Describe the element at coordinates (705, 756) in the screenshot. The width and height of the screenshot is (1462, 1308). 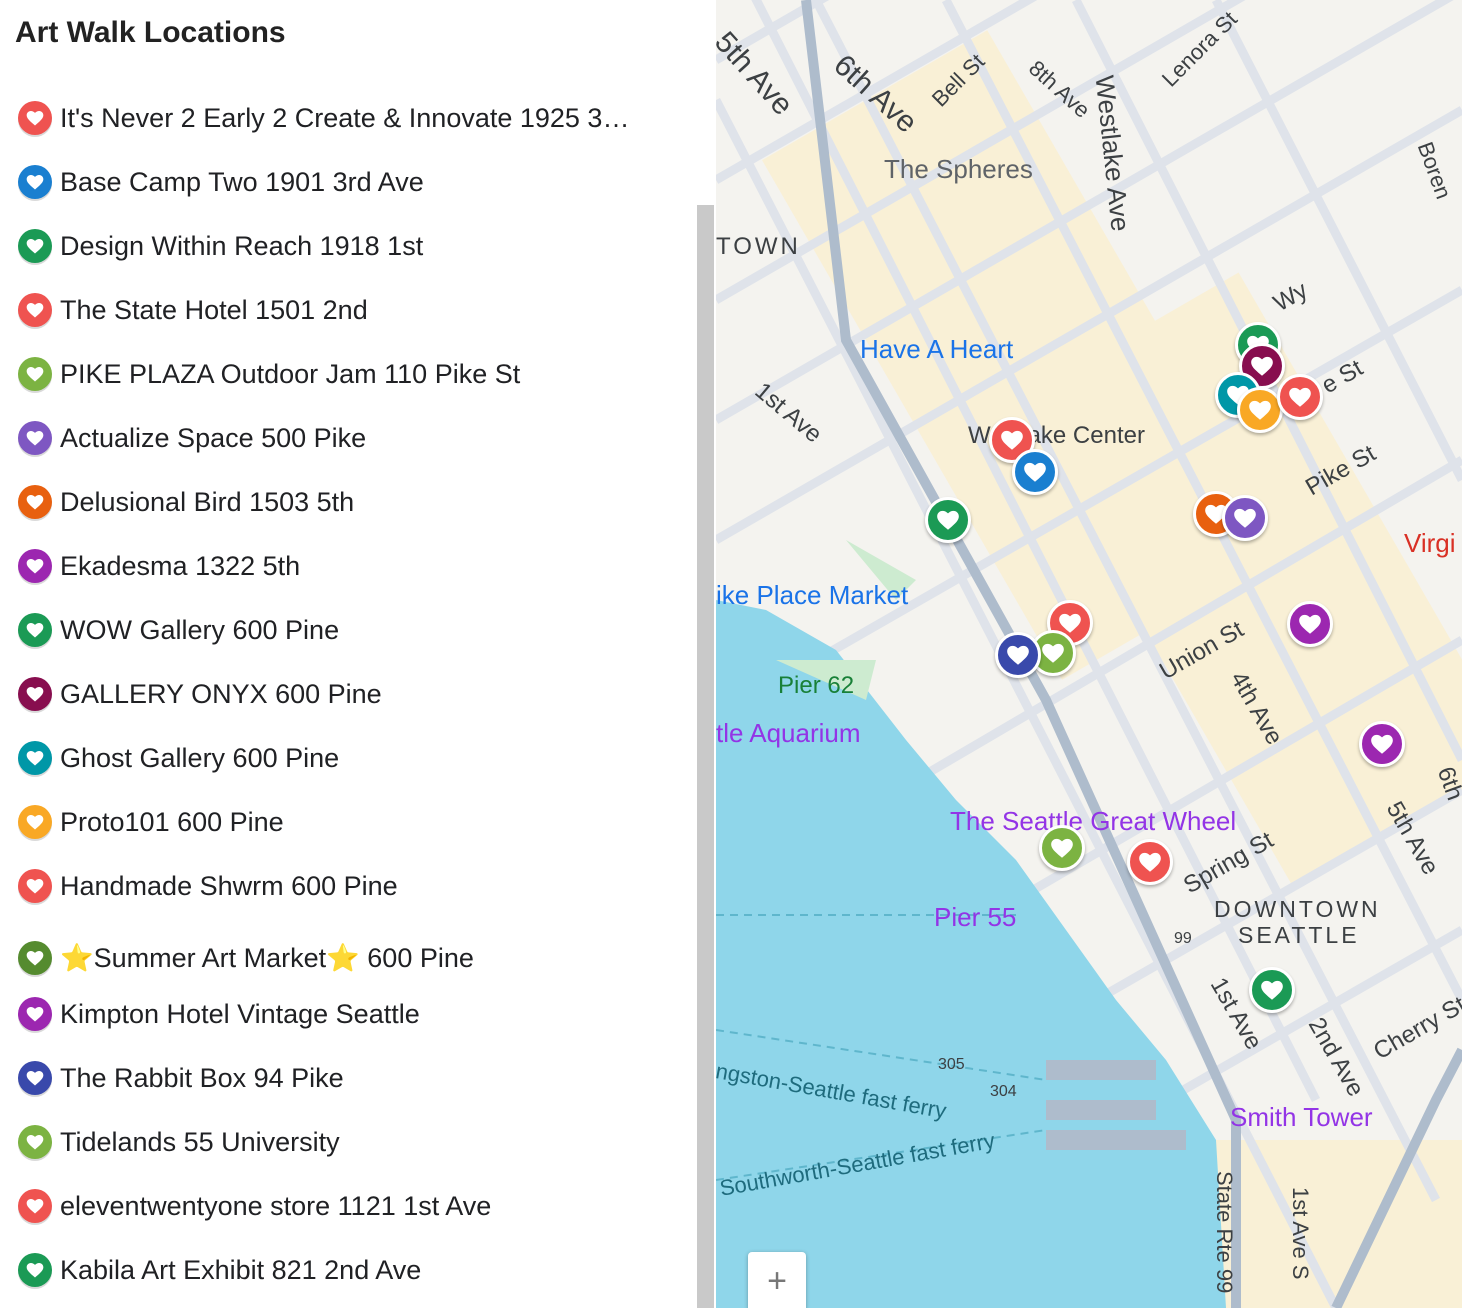
I see `scrollbar` at that location.